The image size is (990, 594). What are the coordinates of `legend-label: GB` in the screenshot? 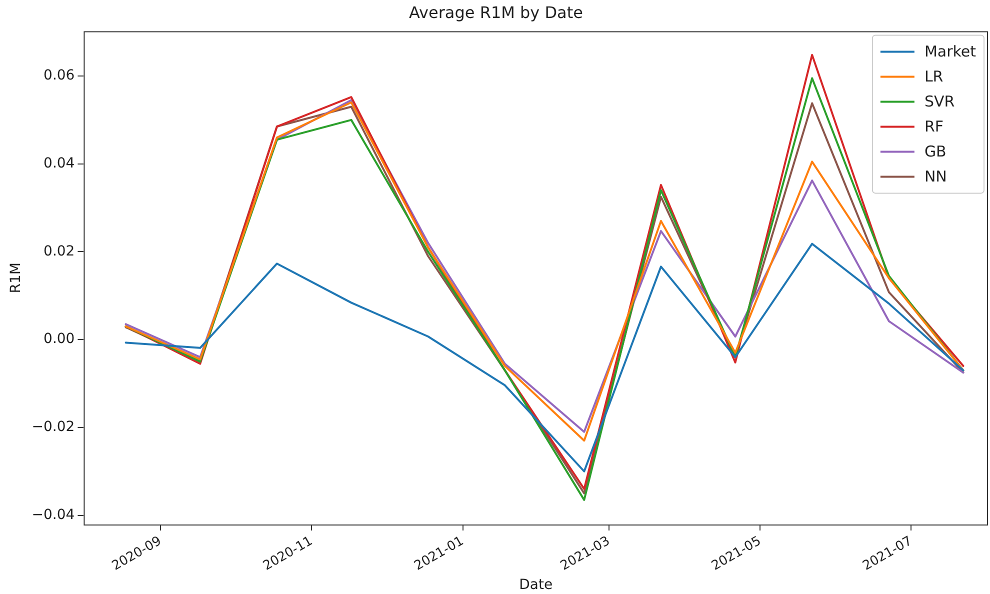 It's located at (935, 151).